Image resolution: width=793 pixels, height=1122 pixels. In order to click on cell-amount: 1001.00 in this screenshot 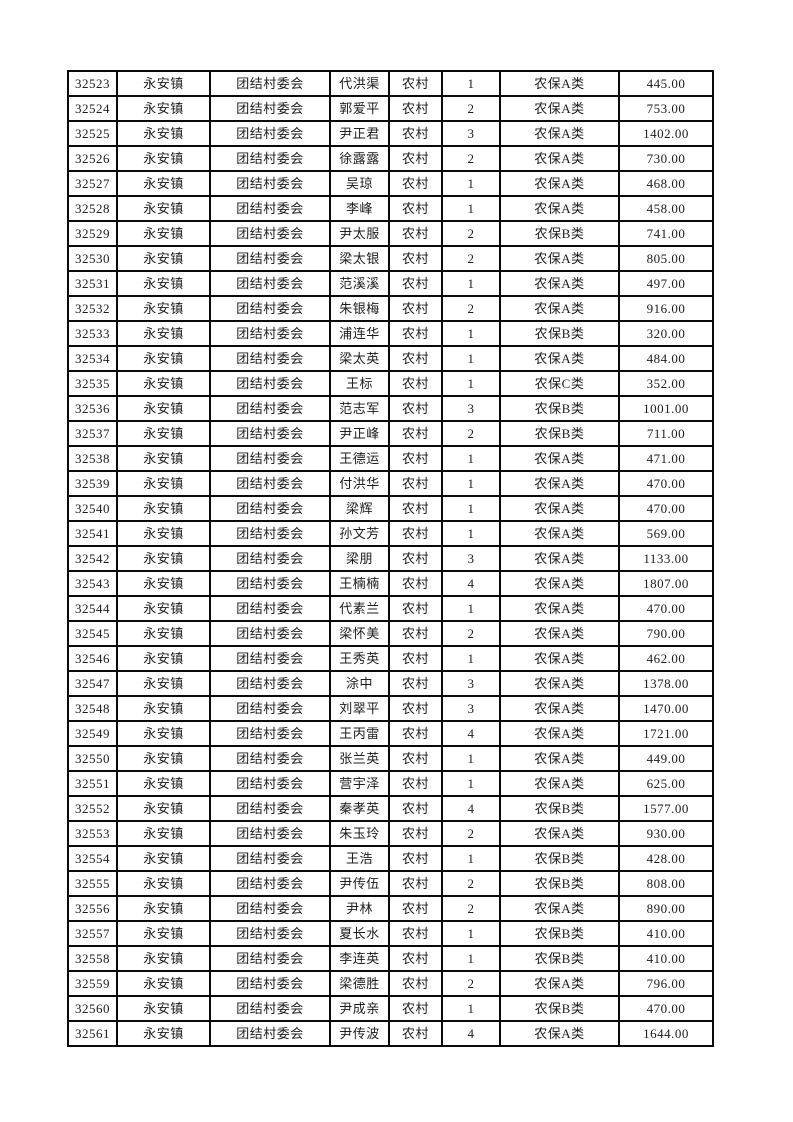, I will do `click(666, 408)`.